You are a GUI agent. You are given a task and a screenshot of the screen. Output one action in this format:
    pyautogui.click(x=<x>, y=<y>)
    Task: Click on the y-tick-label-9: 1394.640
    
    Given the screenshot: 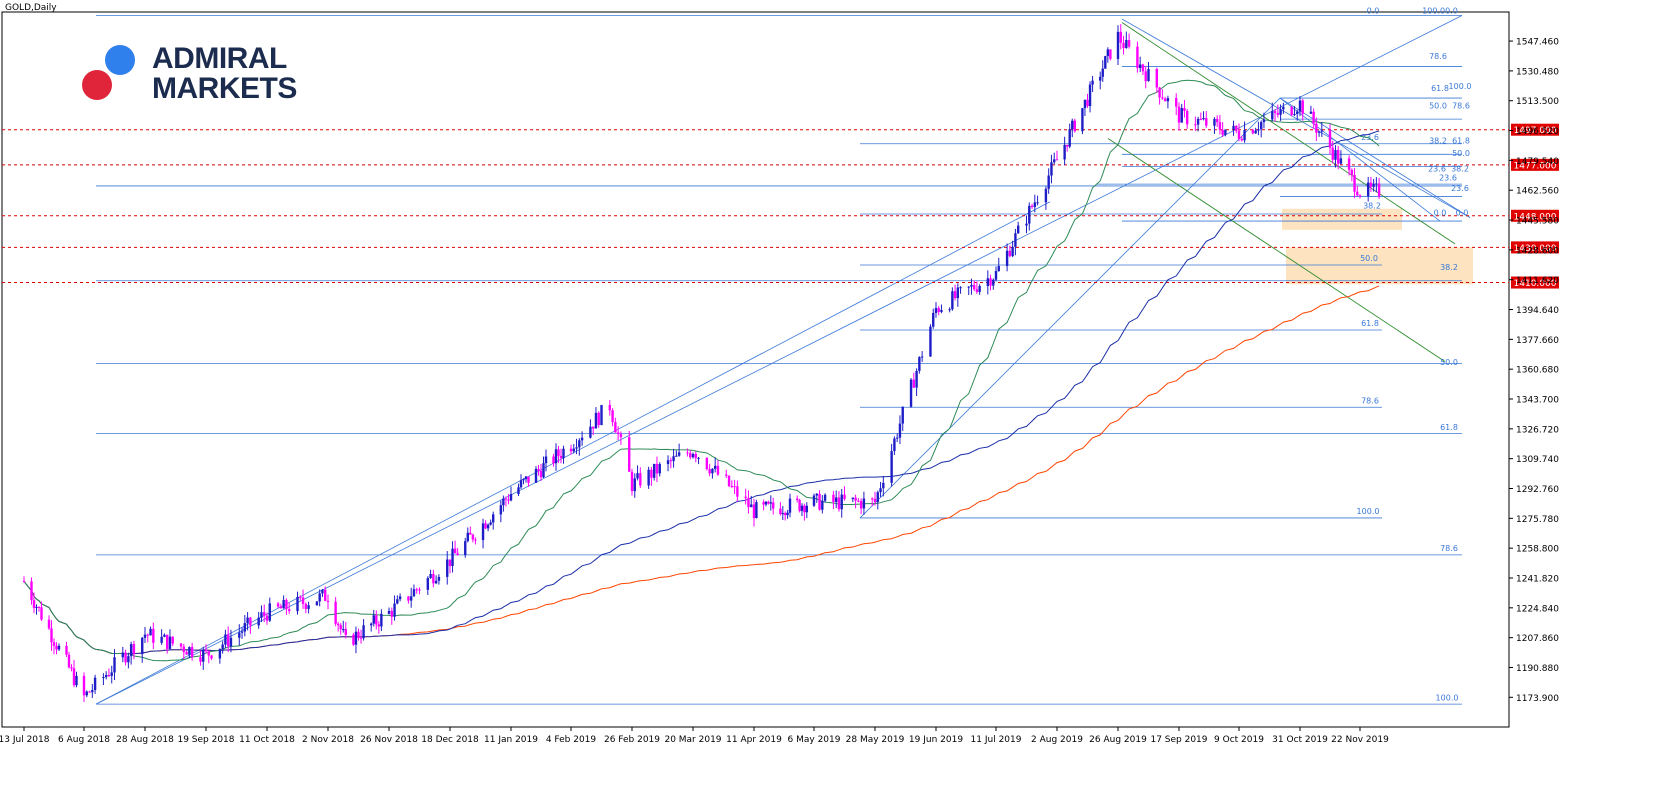 What is the action you would take?
    pyautogui.click(x=1537, y=311)
    